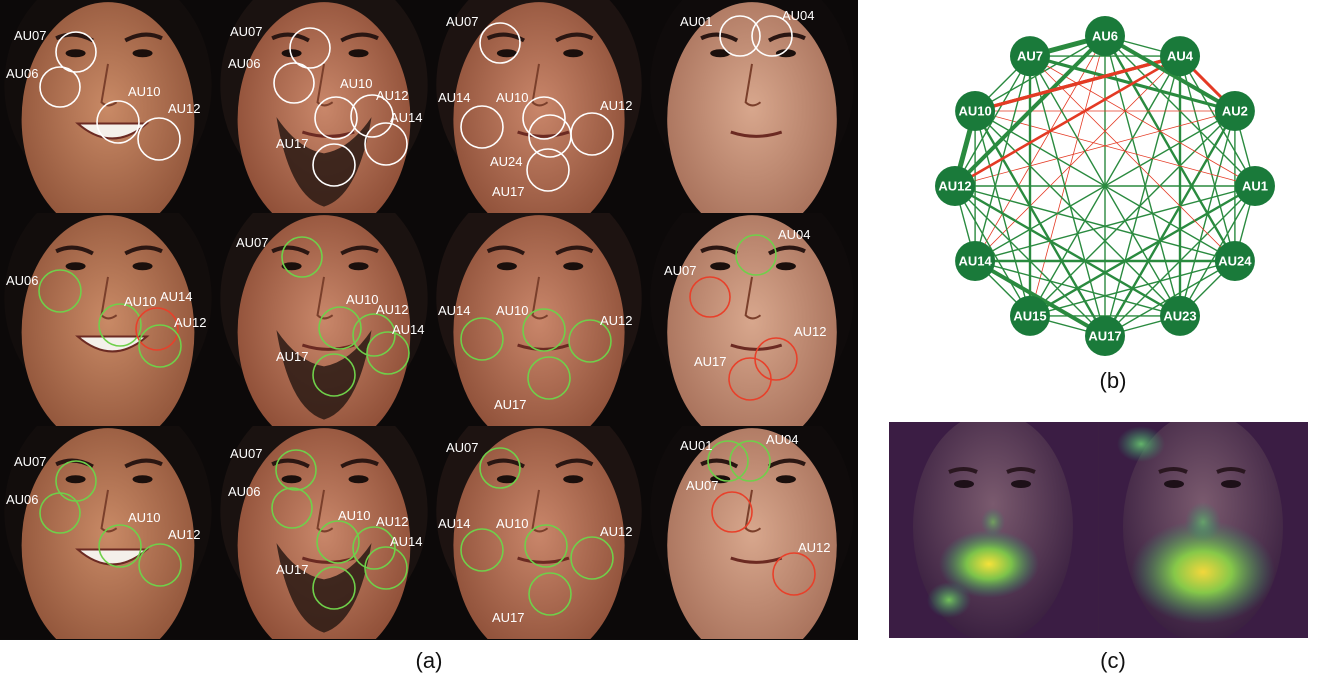  What do you see at coordinates (1234, 261) in the screenshot?
I see `graph-node: AU24` at bounding box center [1234, 261].